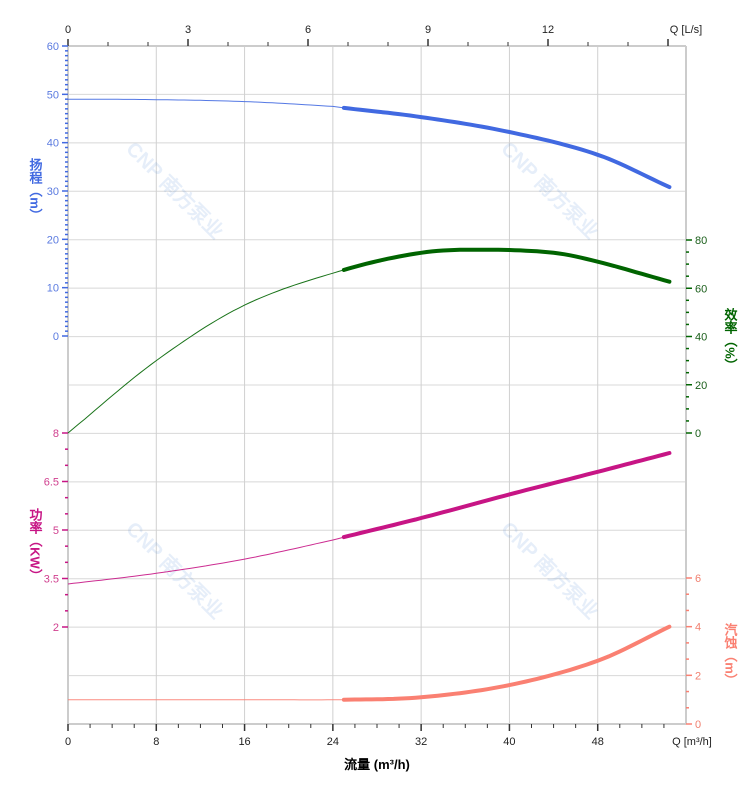  Describe the element at coordinates (188, 30) in the screenshot. I see `x2-tick-label: 3` at that location.